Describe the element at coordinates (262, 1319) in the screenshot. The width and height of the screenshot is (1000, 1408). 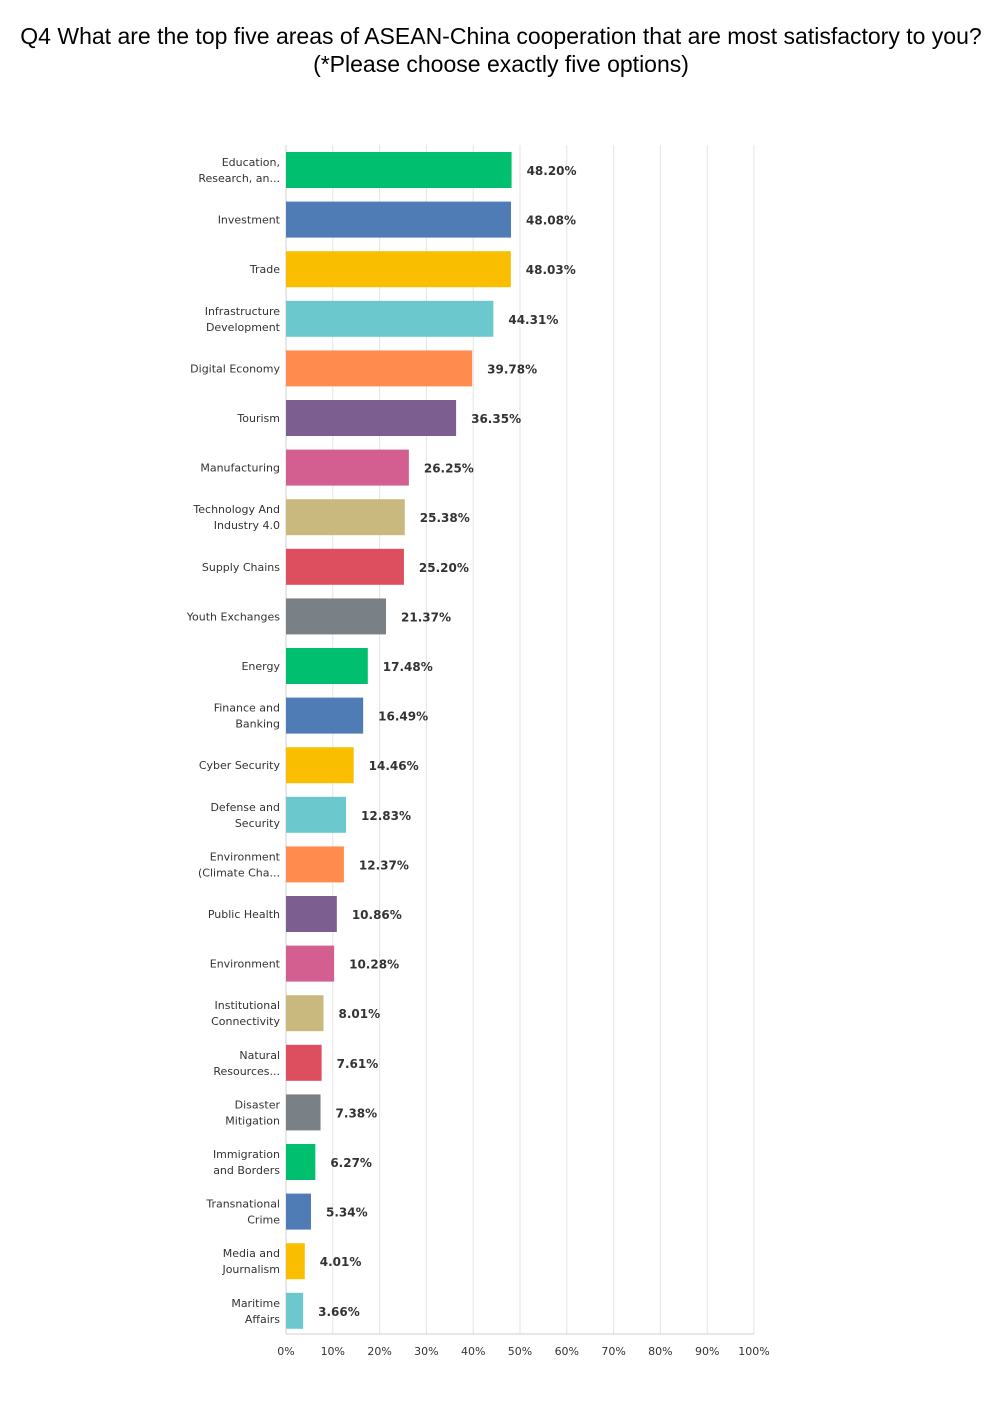
I see `category-label-line: Affairs` at that location.